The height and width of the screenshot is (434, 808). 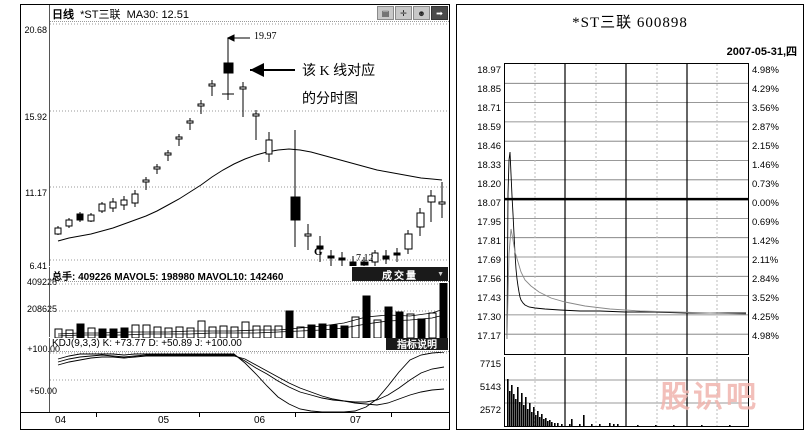 I want to click on time-label: 04, so click(x=61, y=420).